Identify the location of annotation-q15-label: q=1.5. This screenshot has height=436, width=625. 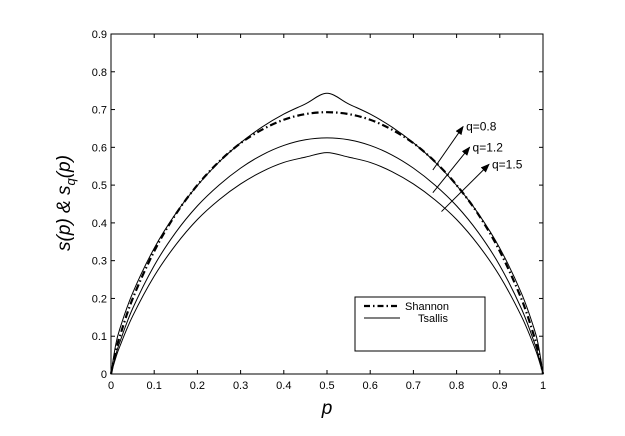
(507, 164).